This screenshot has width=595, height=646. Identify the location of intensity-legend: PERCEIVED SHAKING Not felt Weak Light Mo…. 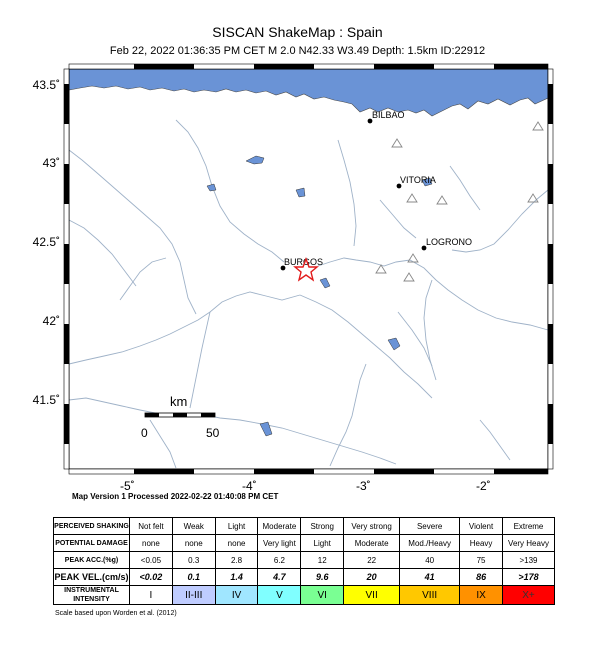
(304, 561).